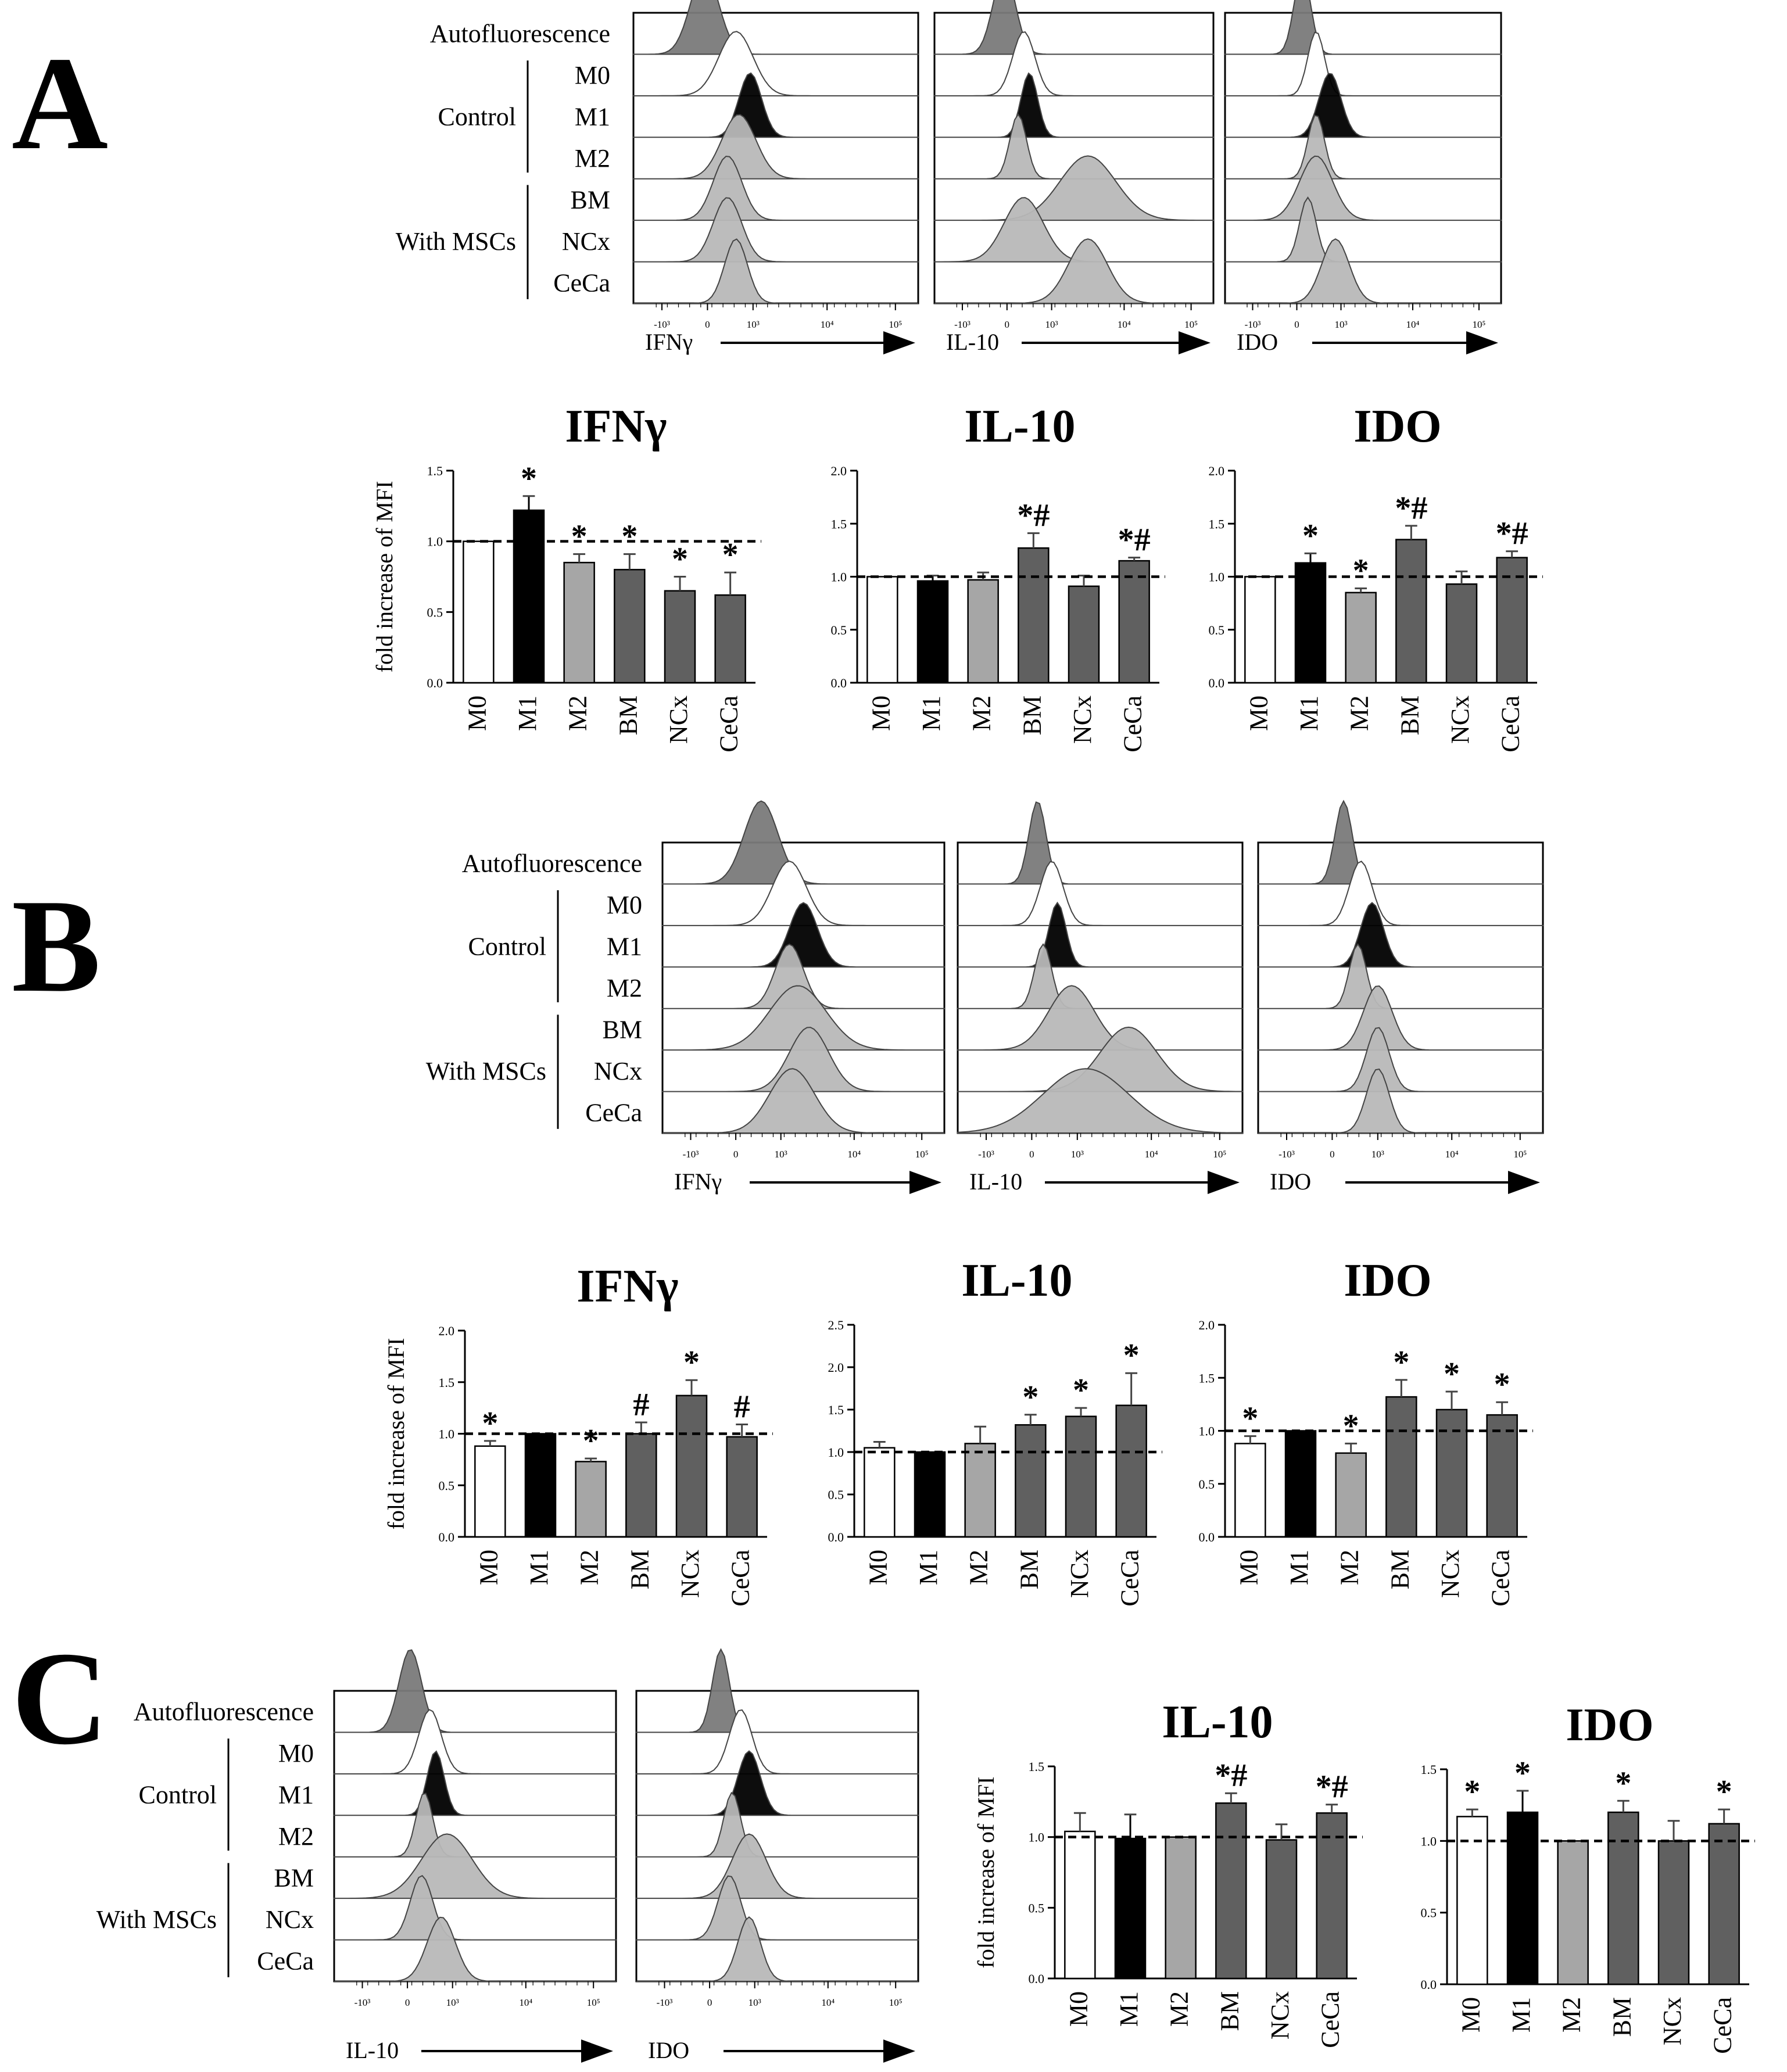 Image resolution: width=1787 pixels, height=2072 pixels. What do you see at coordinates (1401, 1363) in the screenshot?
I see `significance-mark-bm: *` at bounding box center [1401, 1363].